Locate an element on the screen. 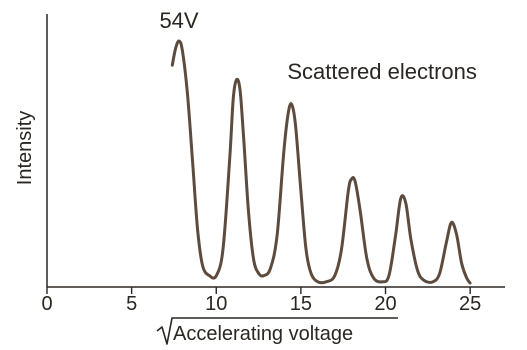 This screenshot has width=527, height=350. x-tick-label: 5 is located at coordinates (131, 304).